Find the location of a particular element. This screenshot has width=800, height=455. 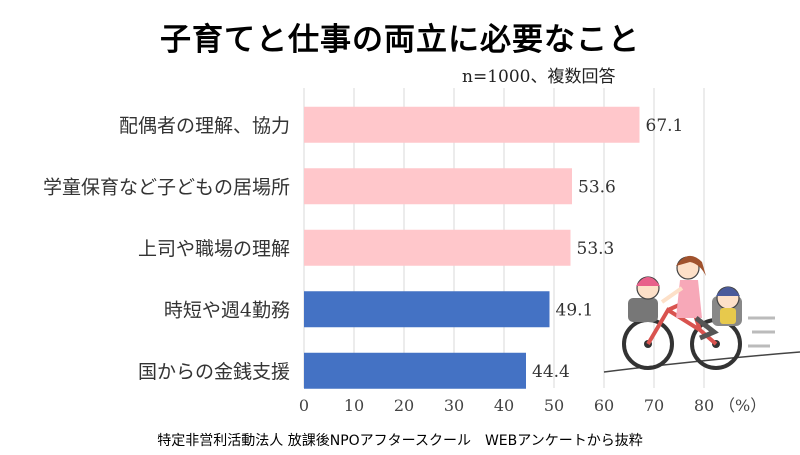

category-label: 学童保育など子どもの居場所 is located at coordinates (166, 187).